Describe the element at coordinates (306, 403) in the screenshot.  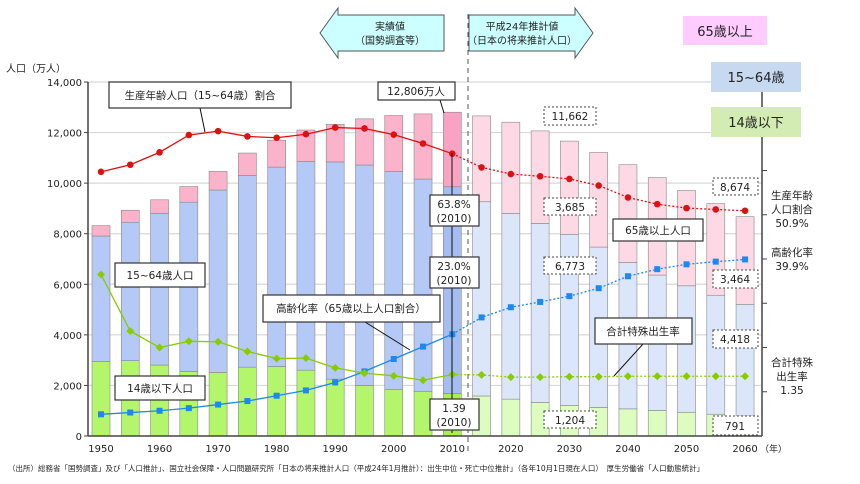
I see `bar-age0_14-1985` at that location.